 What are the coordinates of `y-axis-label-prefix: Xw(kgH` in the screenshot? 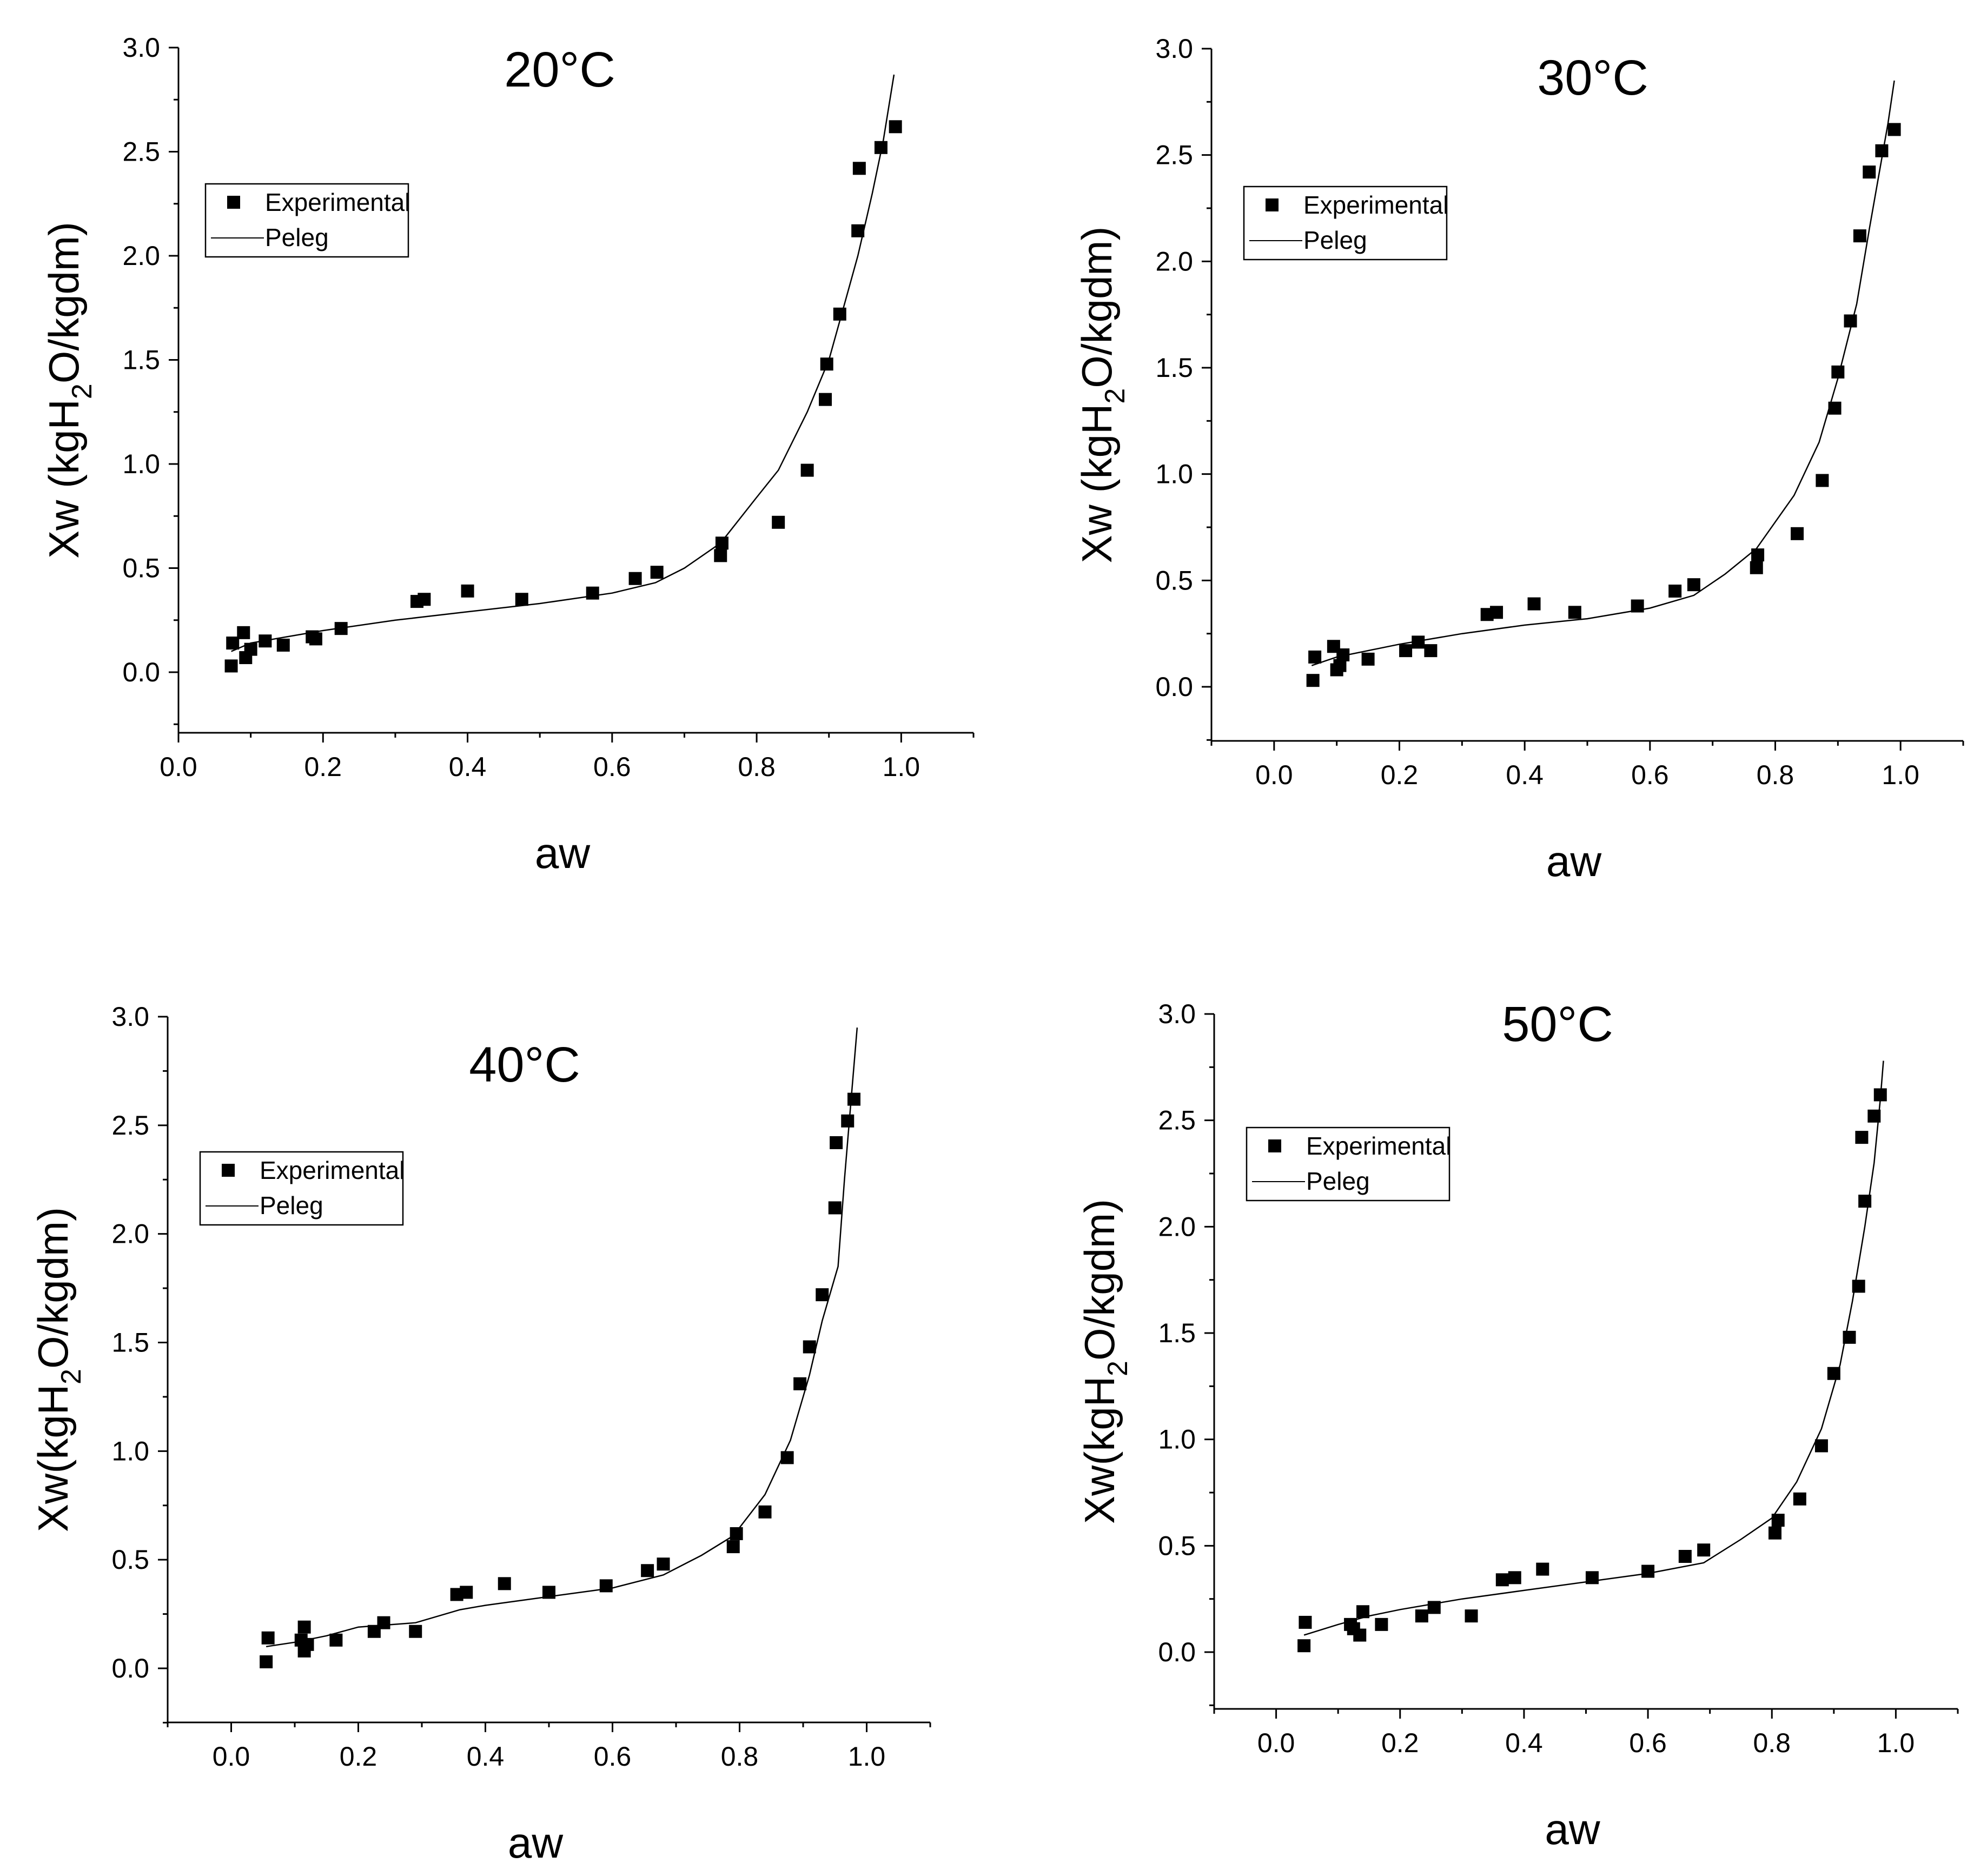 It's located at (1099, 1450).